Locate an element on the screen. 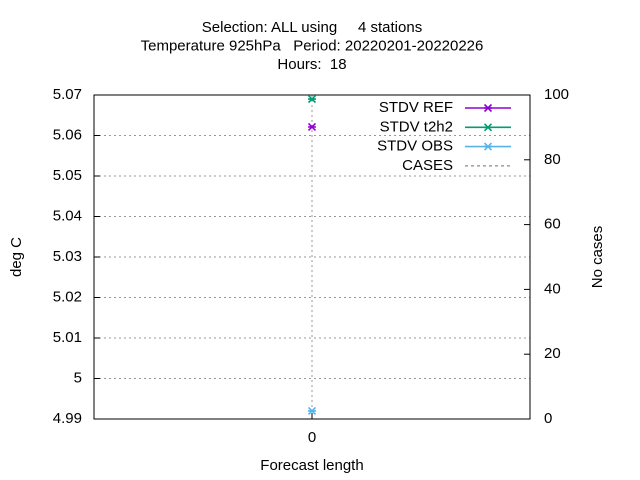 The width and height of the screenshot is (640, 480). y2-tick-label: 80 is located at coordinates (552, 159).